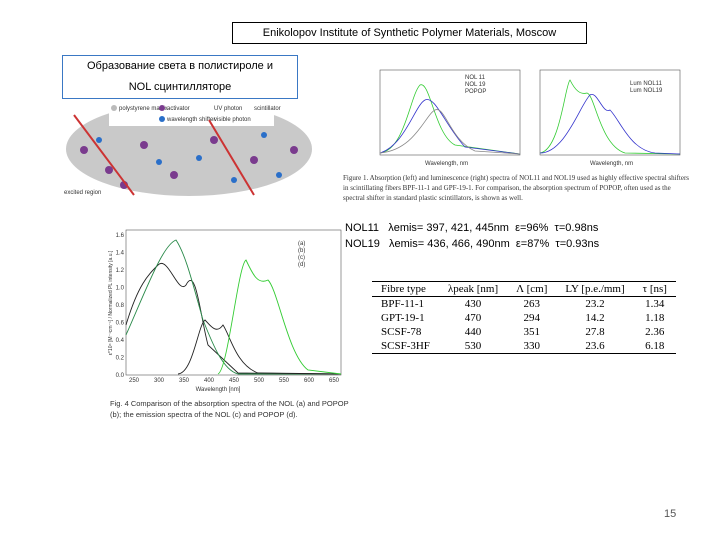 The image size is (720, 540). Describe the element at coordinates (595, 332) in the screenshot. I see `table-cell: 27.8` at that location.